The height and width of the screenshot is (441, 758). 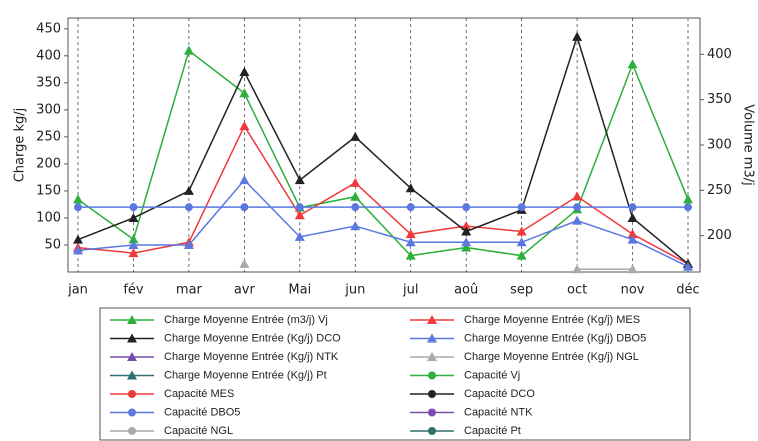 I want to click on legend-label: Capacité NTK, so click(x=498, y=412).